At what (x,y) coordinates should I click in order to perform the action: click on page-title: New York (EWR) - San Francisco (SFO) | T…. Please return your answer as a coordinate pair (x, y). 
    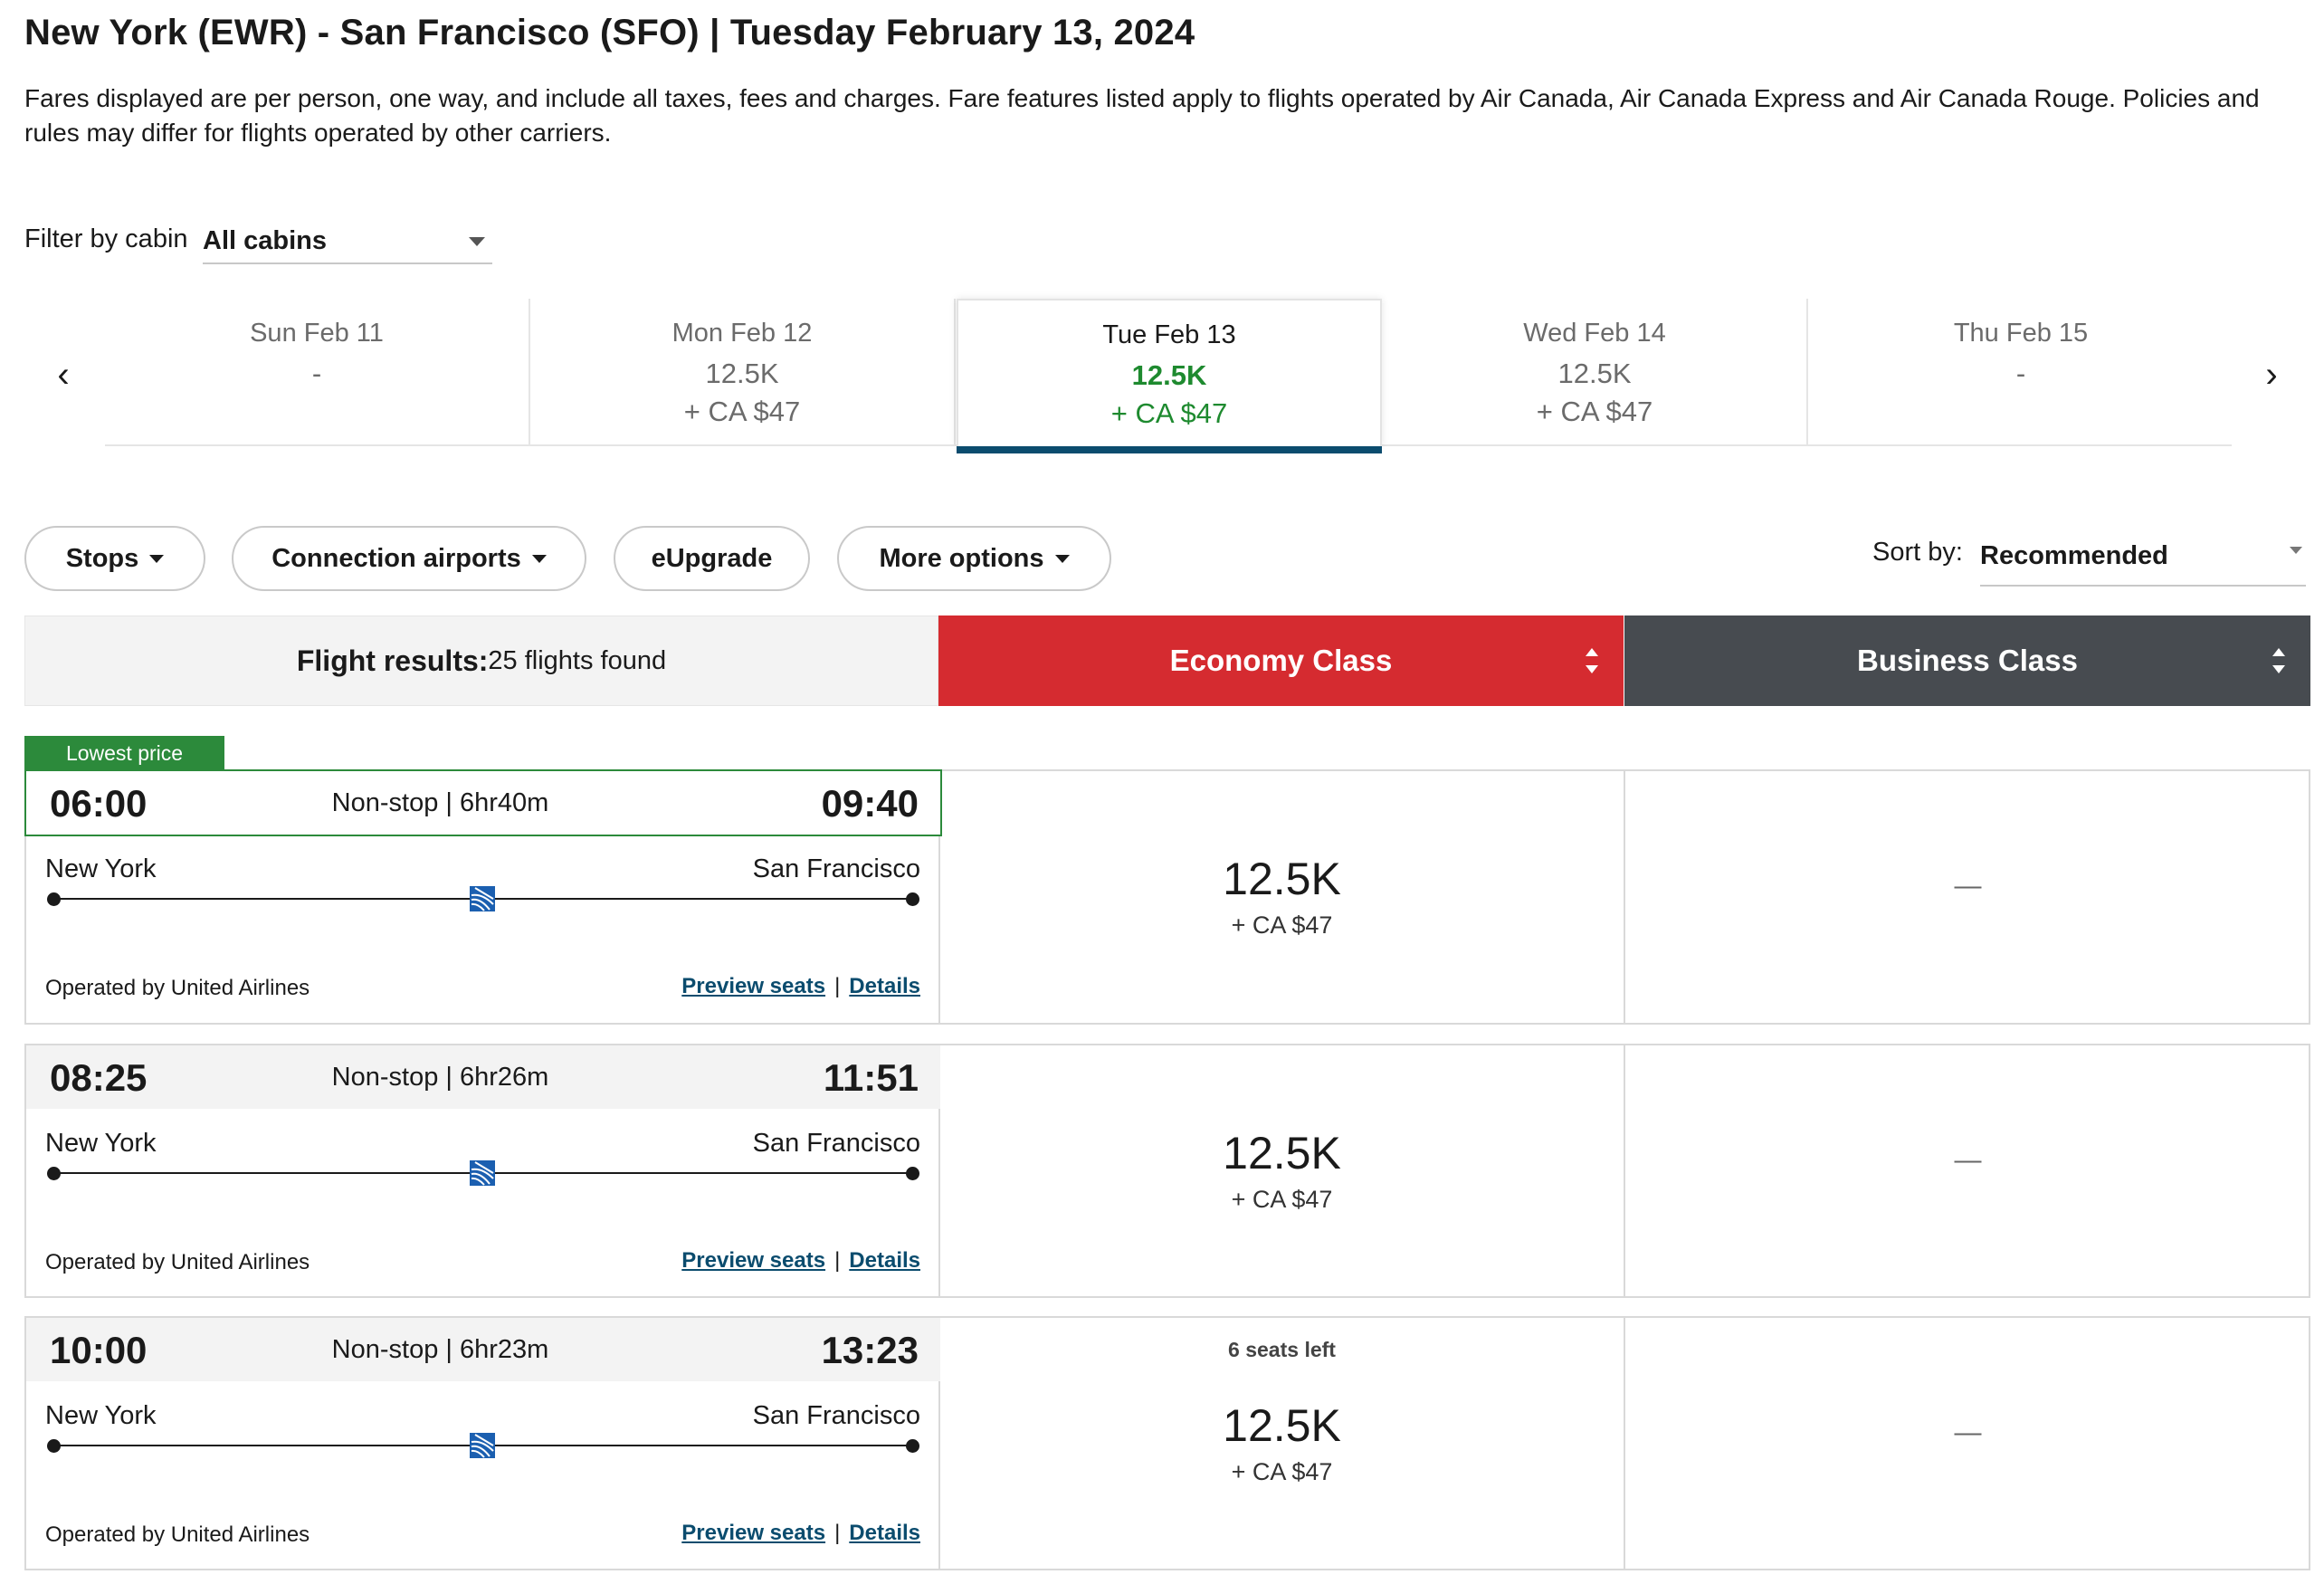
    Looking at the image, I should click on (609, 32).